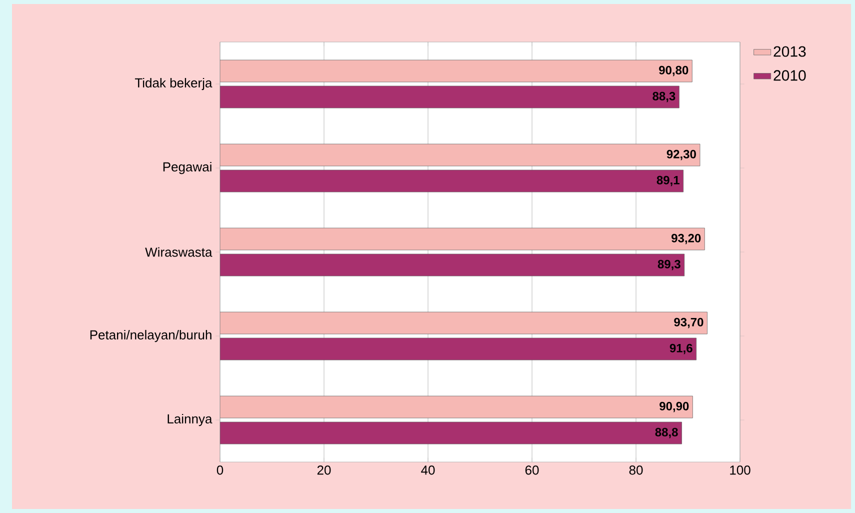  What do you see at coordinates (178, 252) in the screenshot?
I see `y-tick-label: Wiraswasta` at bounding box center [178, 252].